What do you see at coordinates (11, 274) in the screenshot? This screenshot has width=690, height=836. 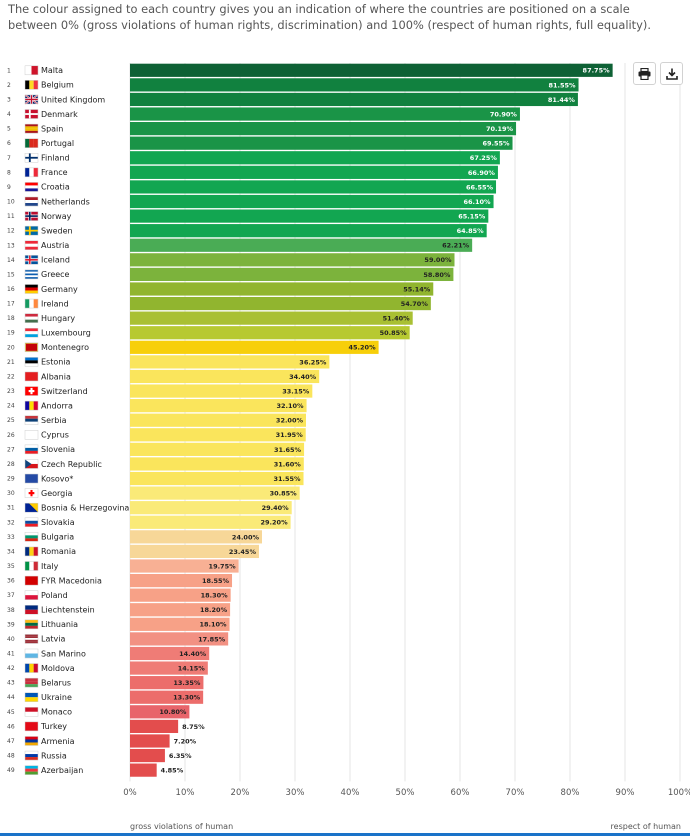 I see `rank-label: 15` at bounding box center [11, 274].